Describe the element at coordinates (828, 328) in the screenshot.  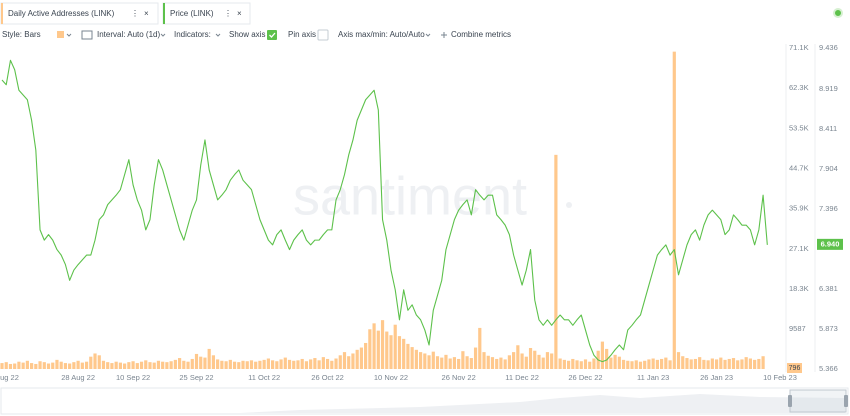
I see `y2-tick-label: 5.873` at that location.